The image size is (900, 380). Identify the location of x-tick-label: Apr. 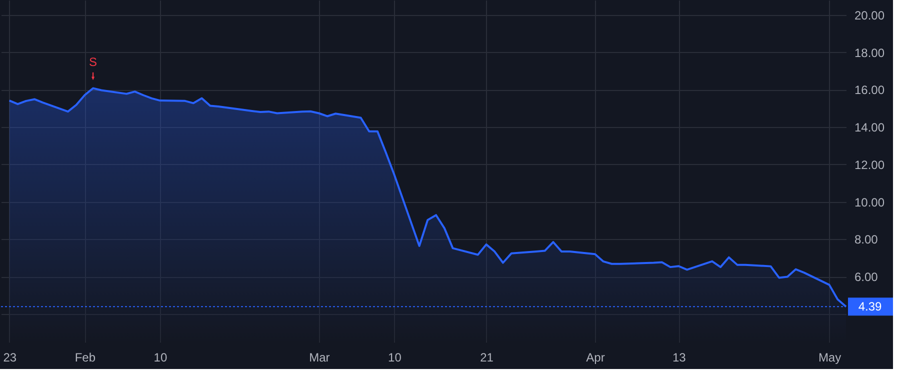
(595, 357).